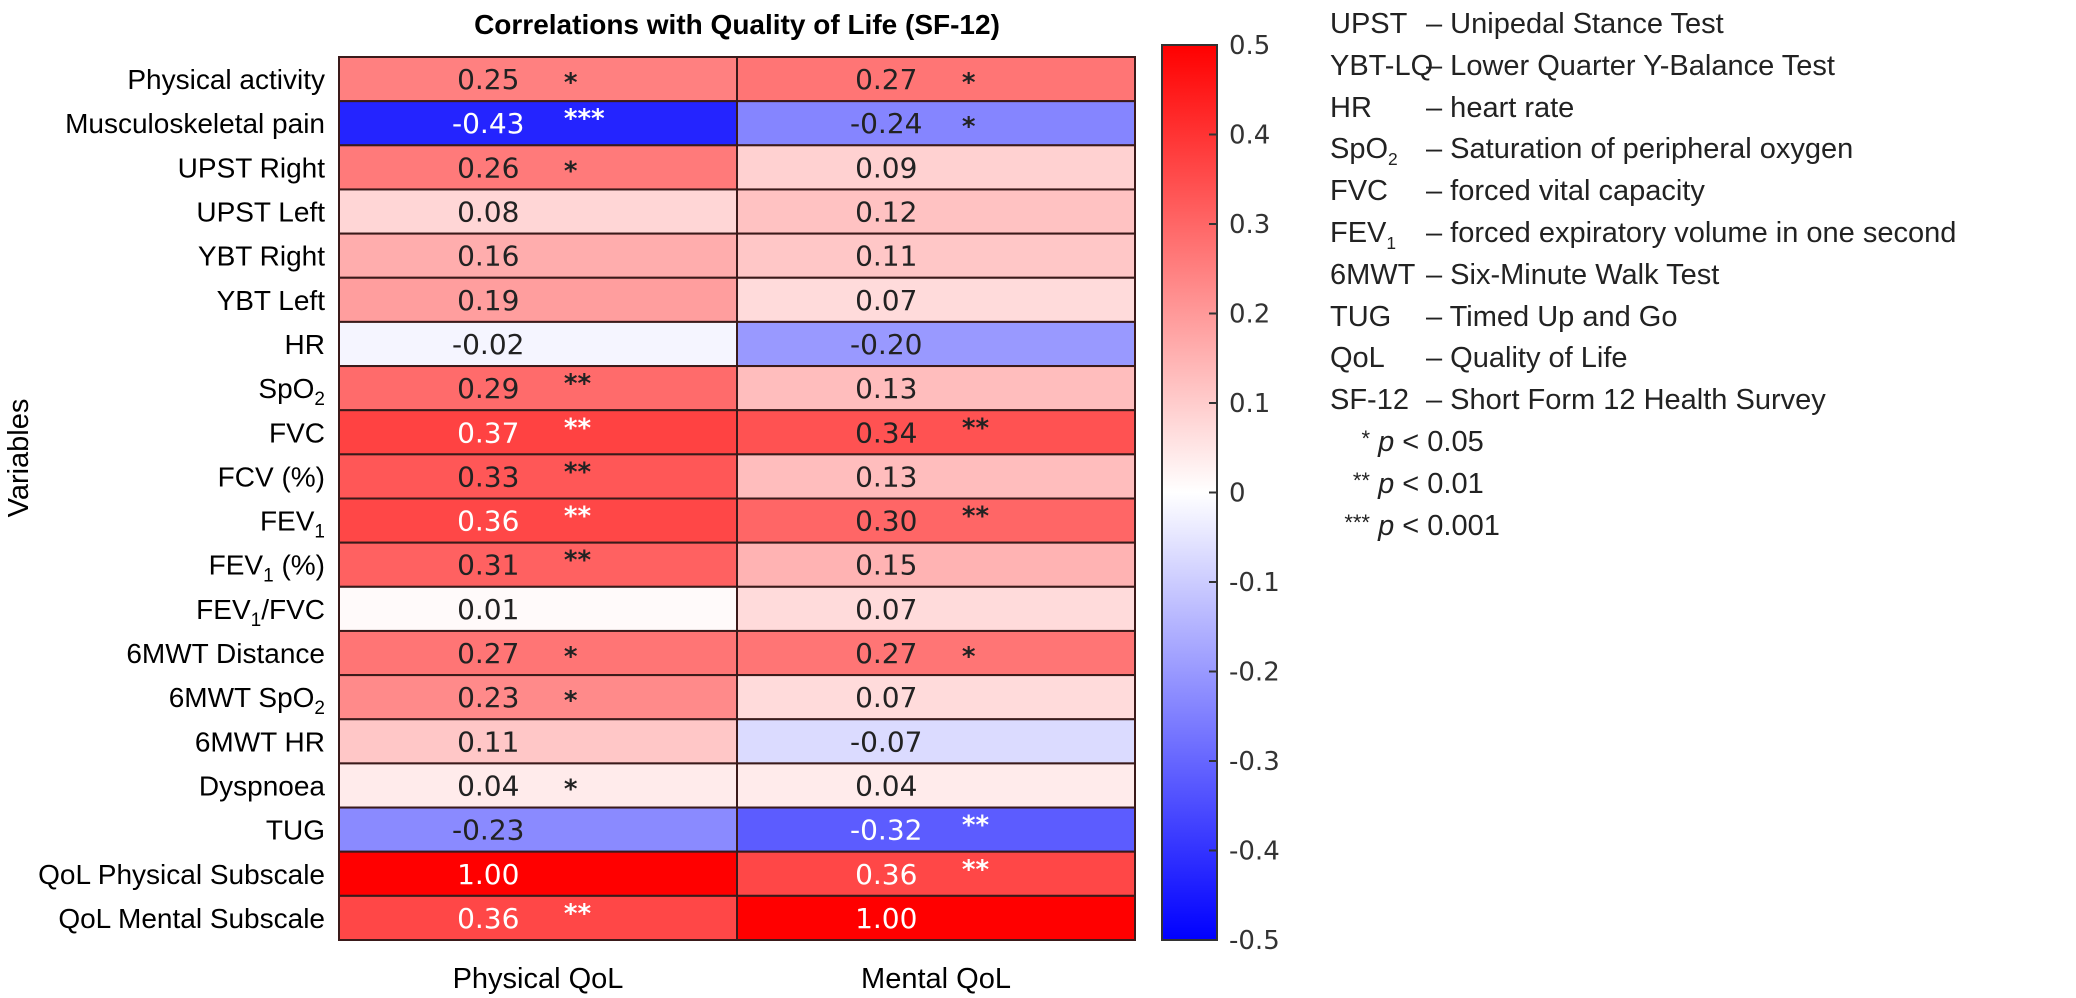 This screenshot has height=998, width=2076. I want to click on cell-value-label: -0.20, so click(886, 344).